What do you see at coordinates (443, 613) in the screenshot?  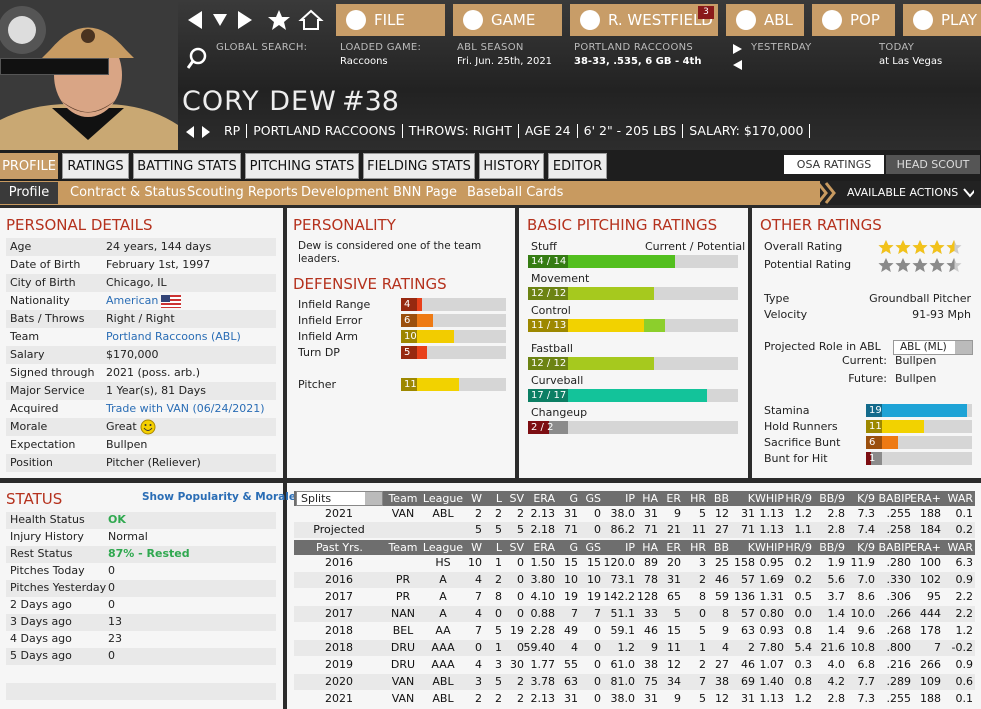 I see `table-cell: A` at bounding box center [443, 613].